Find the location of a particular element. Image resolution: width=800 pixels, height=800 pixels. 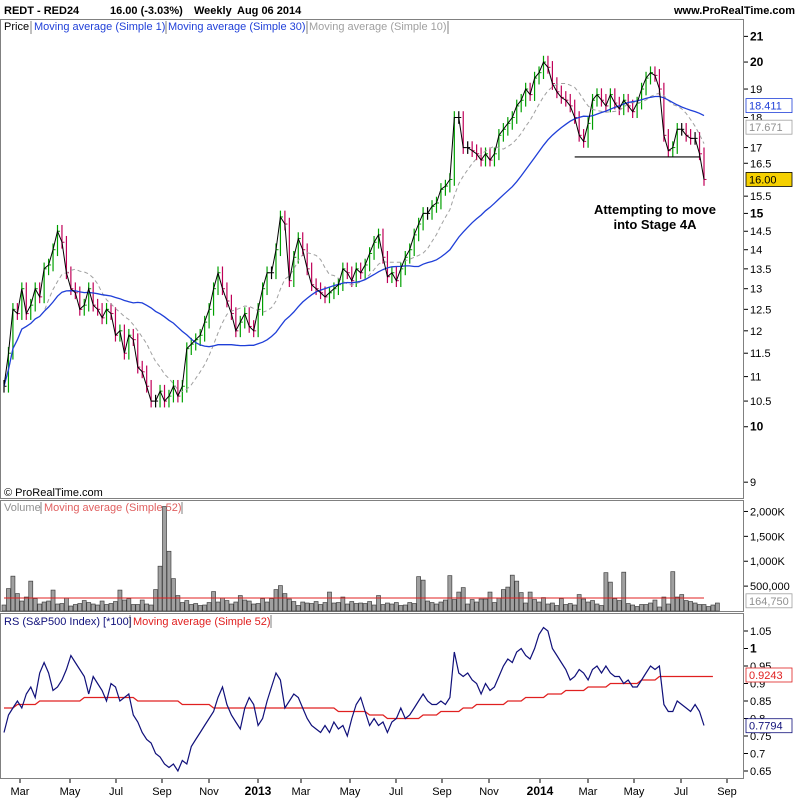

rs-legend-item: Moving average (Simple 52) is located at coordinates (202, 622).